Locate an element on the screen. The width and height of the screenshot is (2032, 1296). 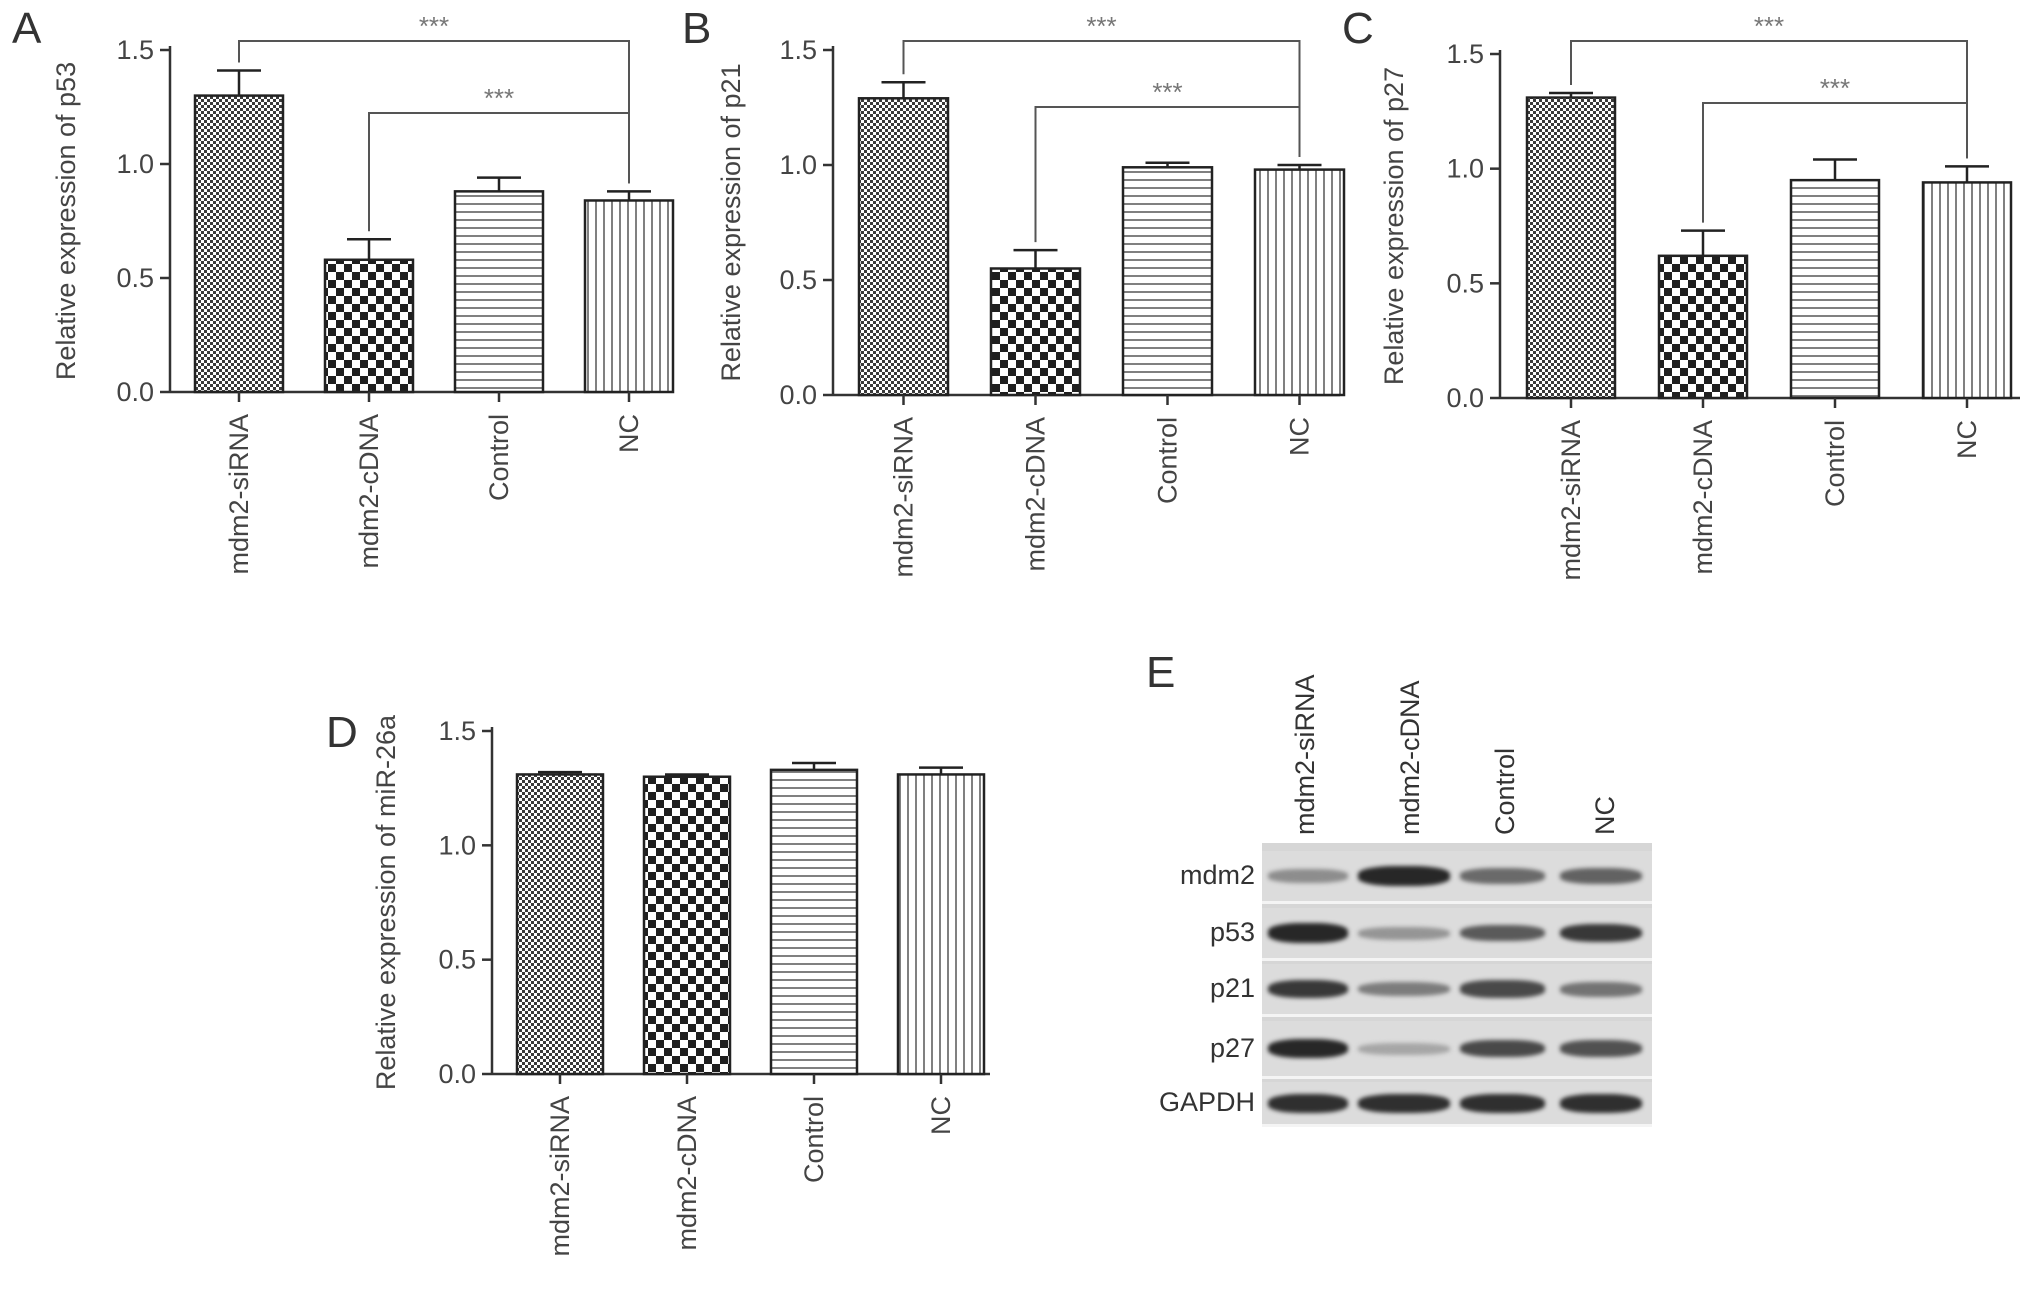
y-axis-label: Relative expression of p53 is located at coordinates (66, 221).